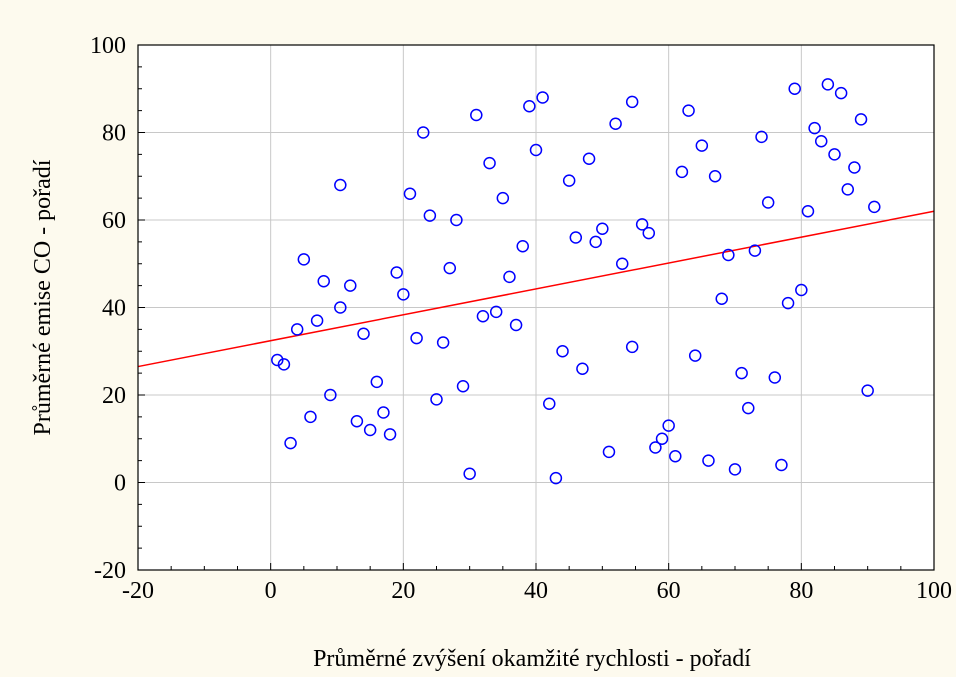 Image resolution: width=956 pixels, height=677 pixels. What do you see at coordinates (108, 46) in the screenshot?
I see `y-tick-label-6: 100` at bounding box center [108, 46].